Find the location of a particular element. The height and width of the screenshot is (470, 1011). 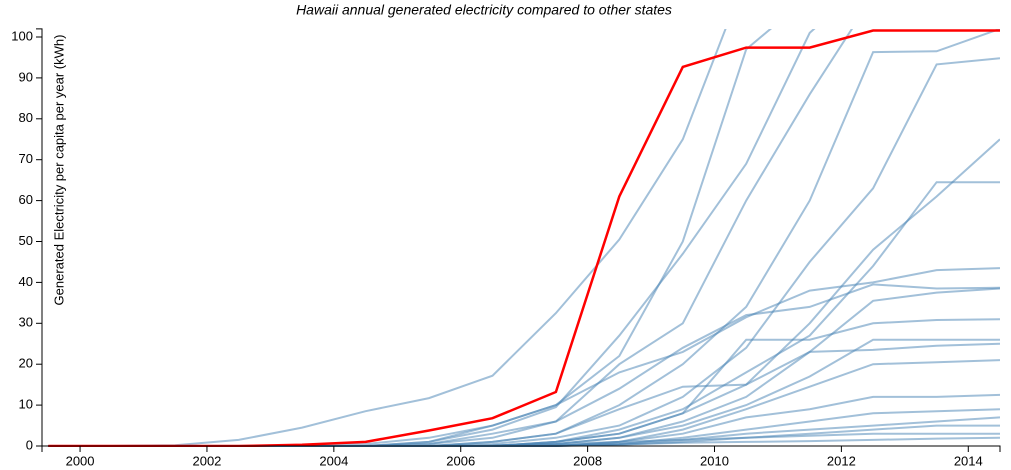

y-tick-label: 90 is located at coordinates (26, 76).